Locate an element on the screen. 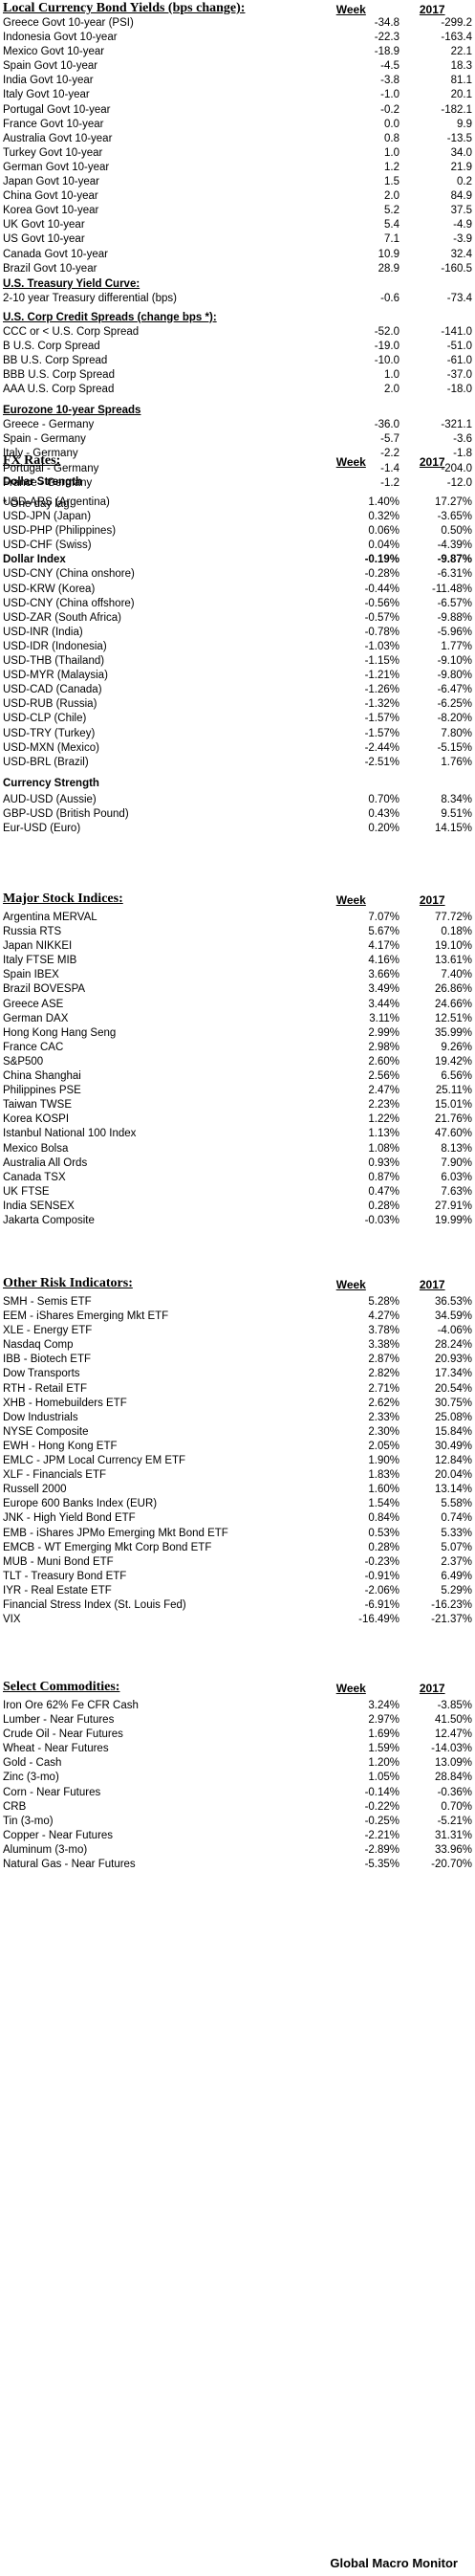  table-row: Brazil Govt 10-year 28.9 -160.5 is located at coordinates (238, 269).